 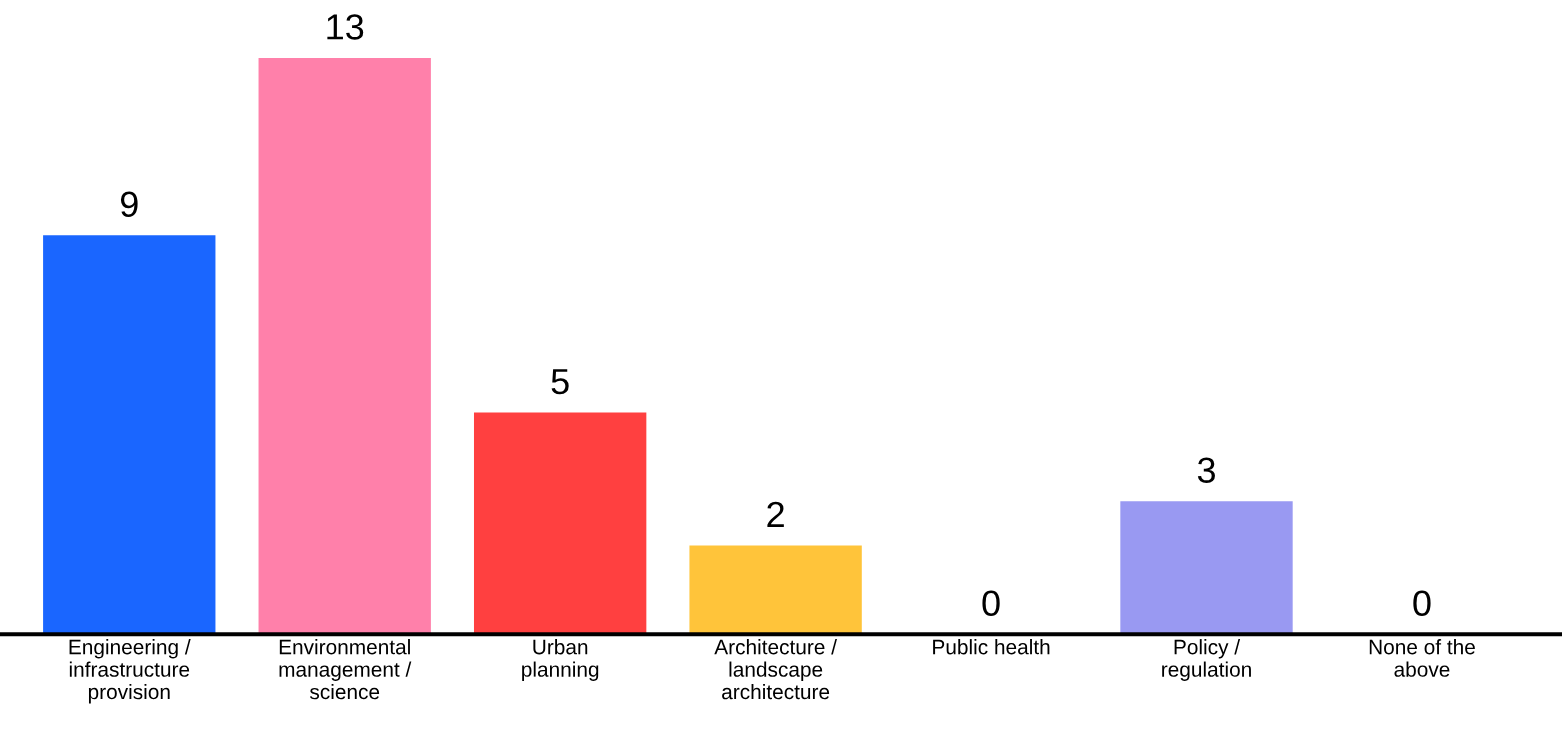 I want to click on x-tick-label: Engineering / infrastructure provision, so click(x=130, y=671).